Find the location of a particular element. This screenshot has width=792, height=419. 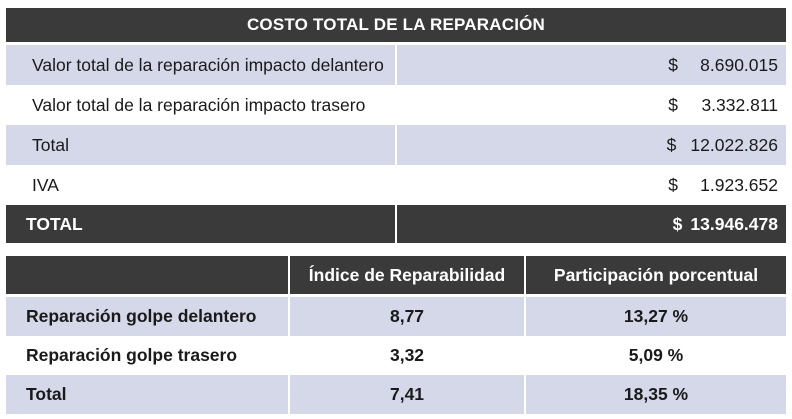

table-row: Total 7,41 18,35 % is located at coordinates (396, 394).